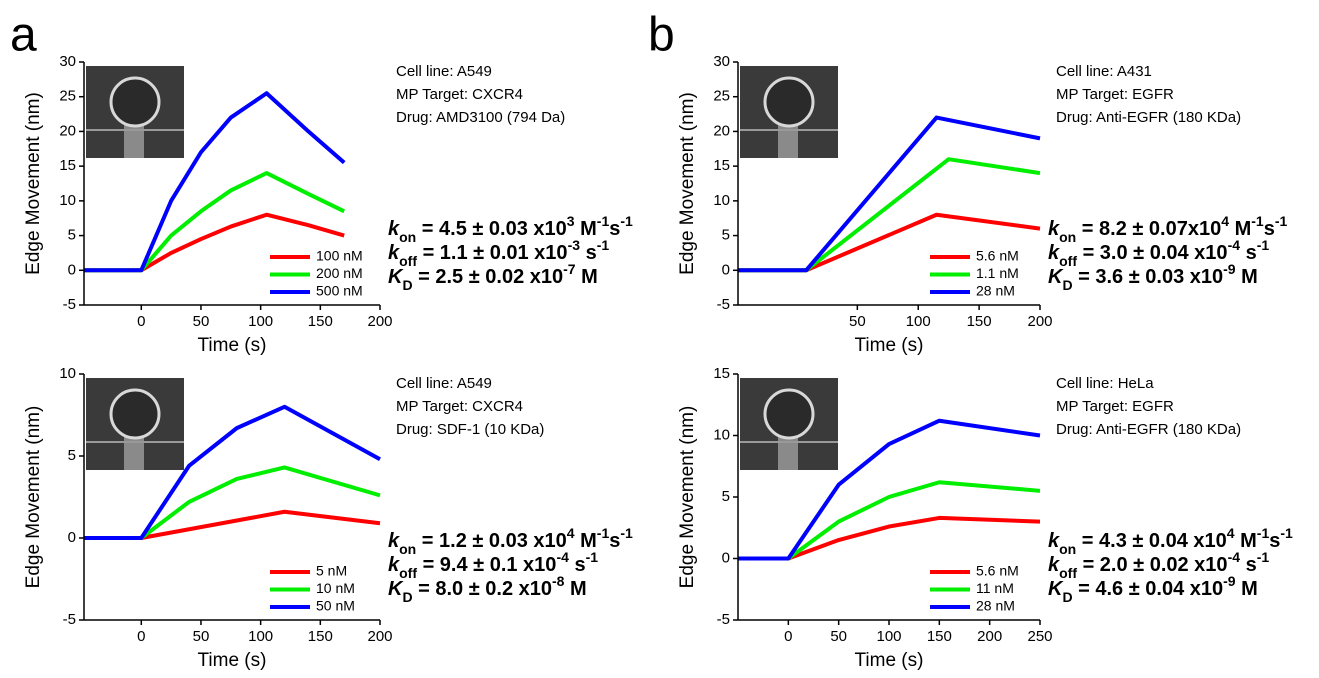 Image resolution: width=1319 pixels, height=678 pixels. I want to click on kinetics-text: koff = 9.4 ± 0.1 x10-4 s-1, so click(493, 565).